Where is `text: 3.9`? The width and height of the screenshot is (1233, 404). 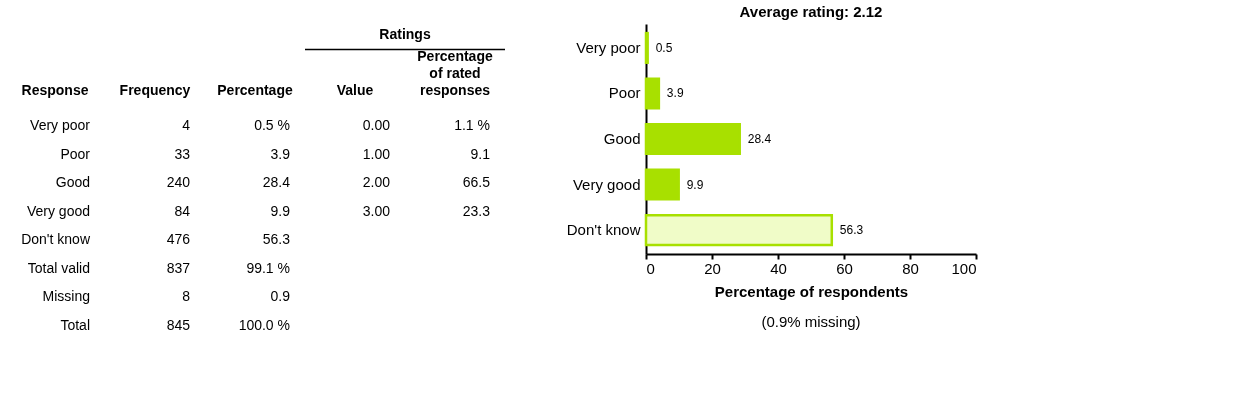 text: 3.9 is located at coordinates (280, 153).